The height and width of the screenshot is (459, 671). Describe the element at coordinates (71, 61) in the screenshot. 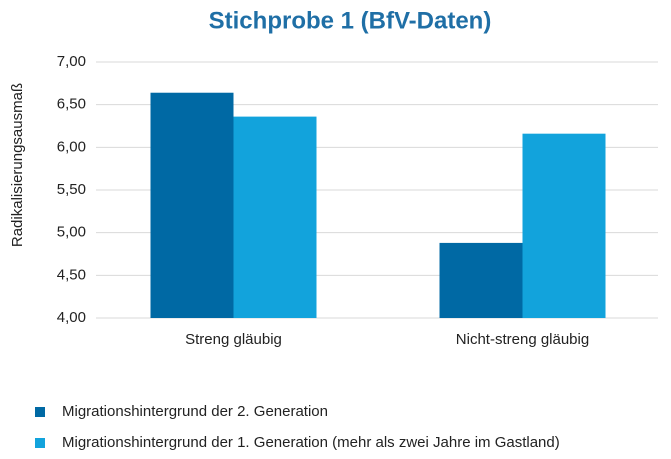

I see `y-tick-label: 7,00` at that location.